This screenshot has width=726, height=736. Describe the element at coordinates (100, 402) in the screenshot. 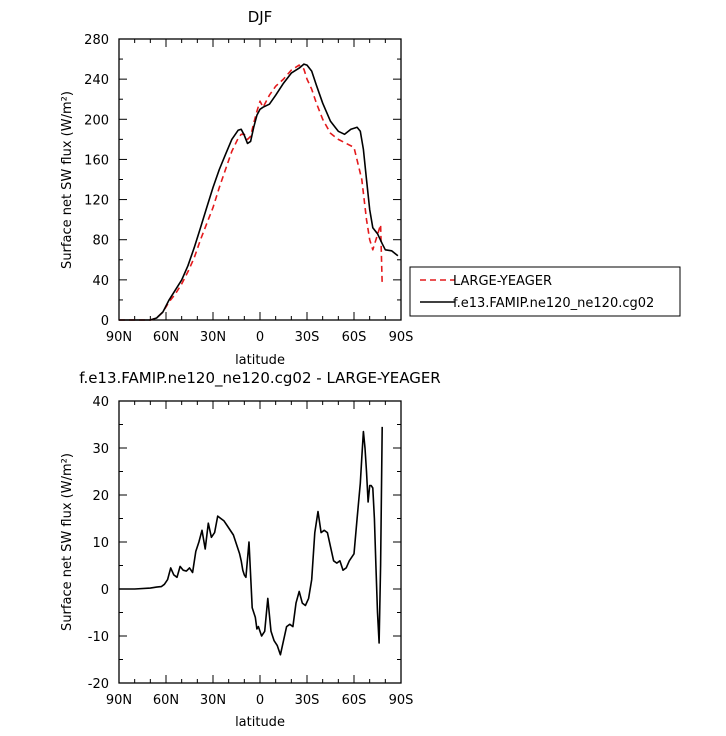

I see `bottom-y-tick-label: 40` at that location.